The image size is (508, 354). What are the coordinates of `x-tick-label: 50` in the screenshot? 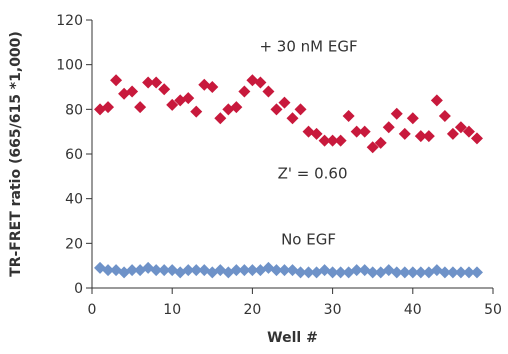 It's located at (493, 310).